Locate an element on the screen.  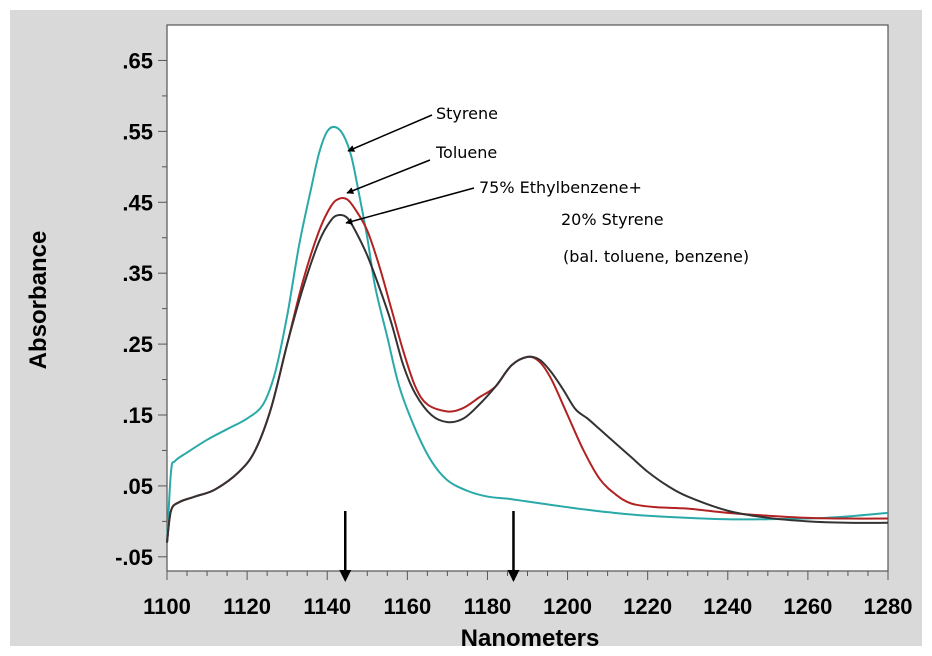
y-tick-label: .25 is located at coordinates (137, 344).